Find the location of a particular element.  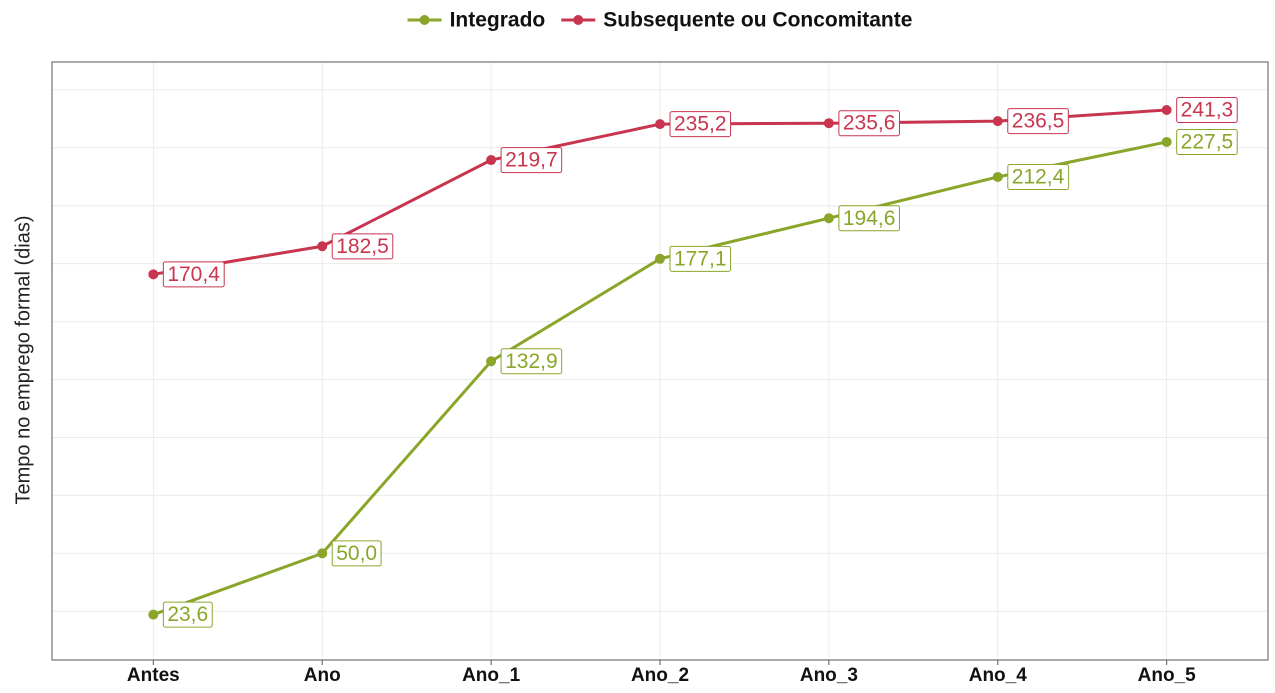

data-label-text: 182,5 is located at coordinates (362, 246).